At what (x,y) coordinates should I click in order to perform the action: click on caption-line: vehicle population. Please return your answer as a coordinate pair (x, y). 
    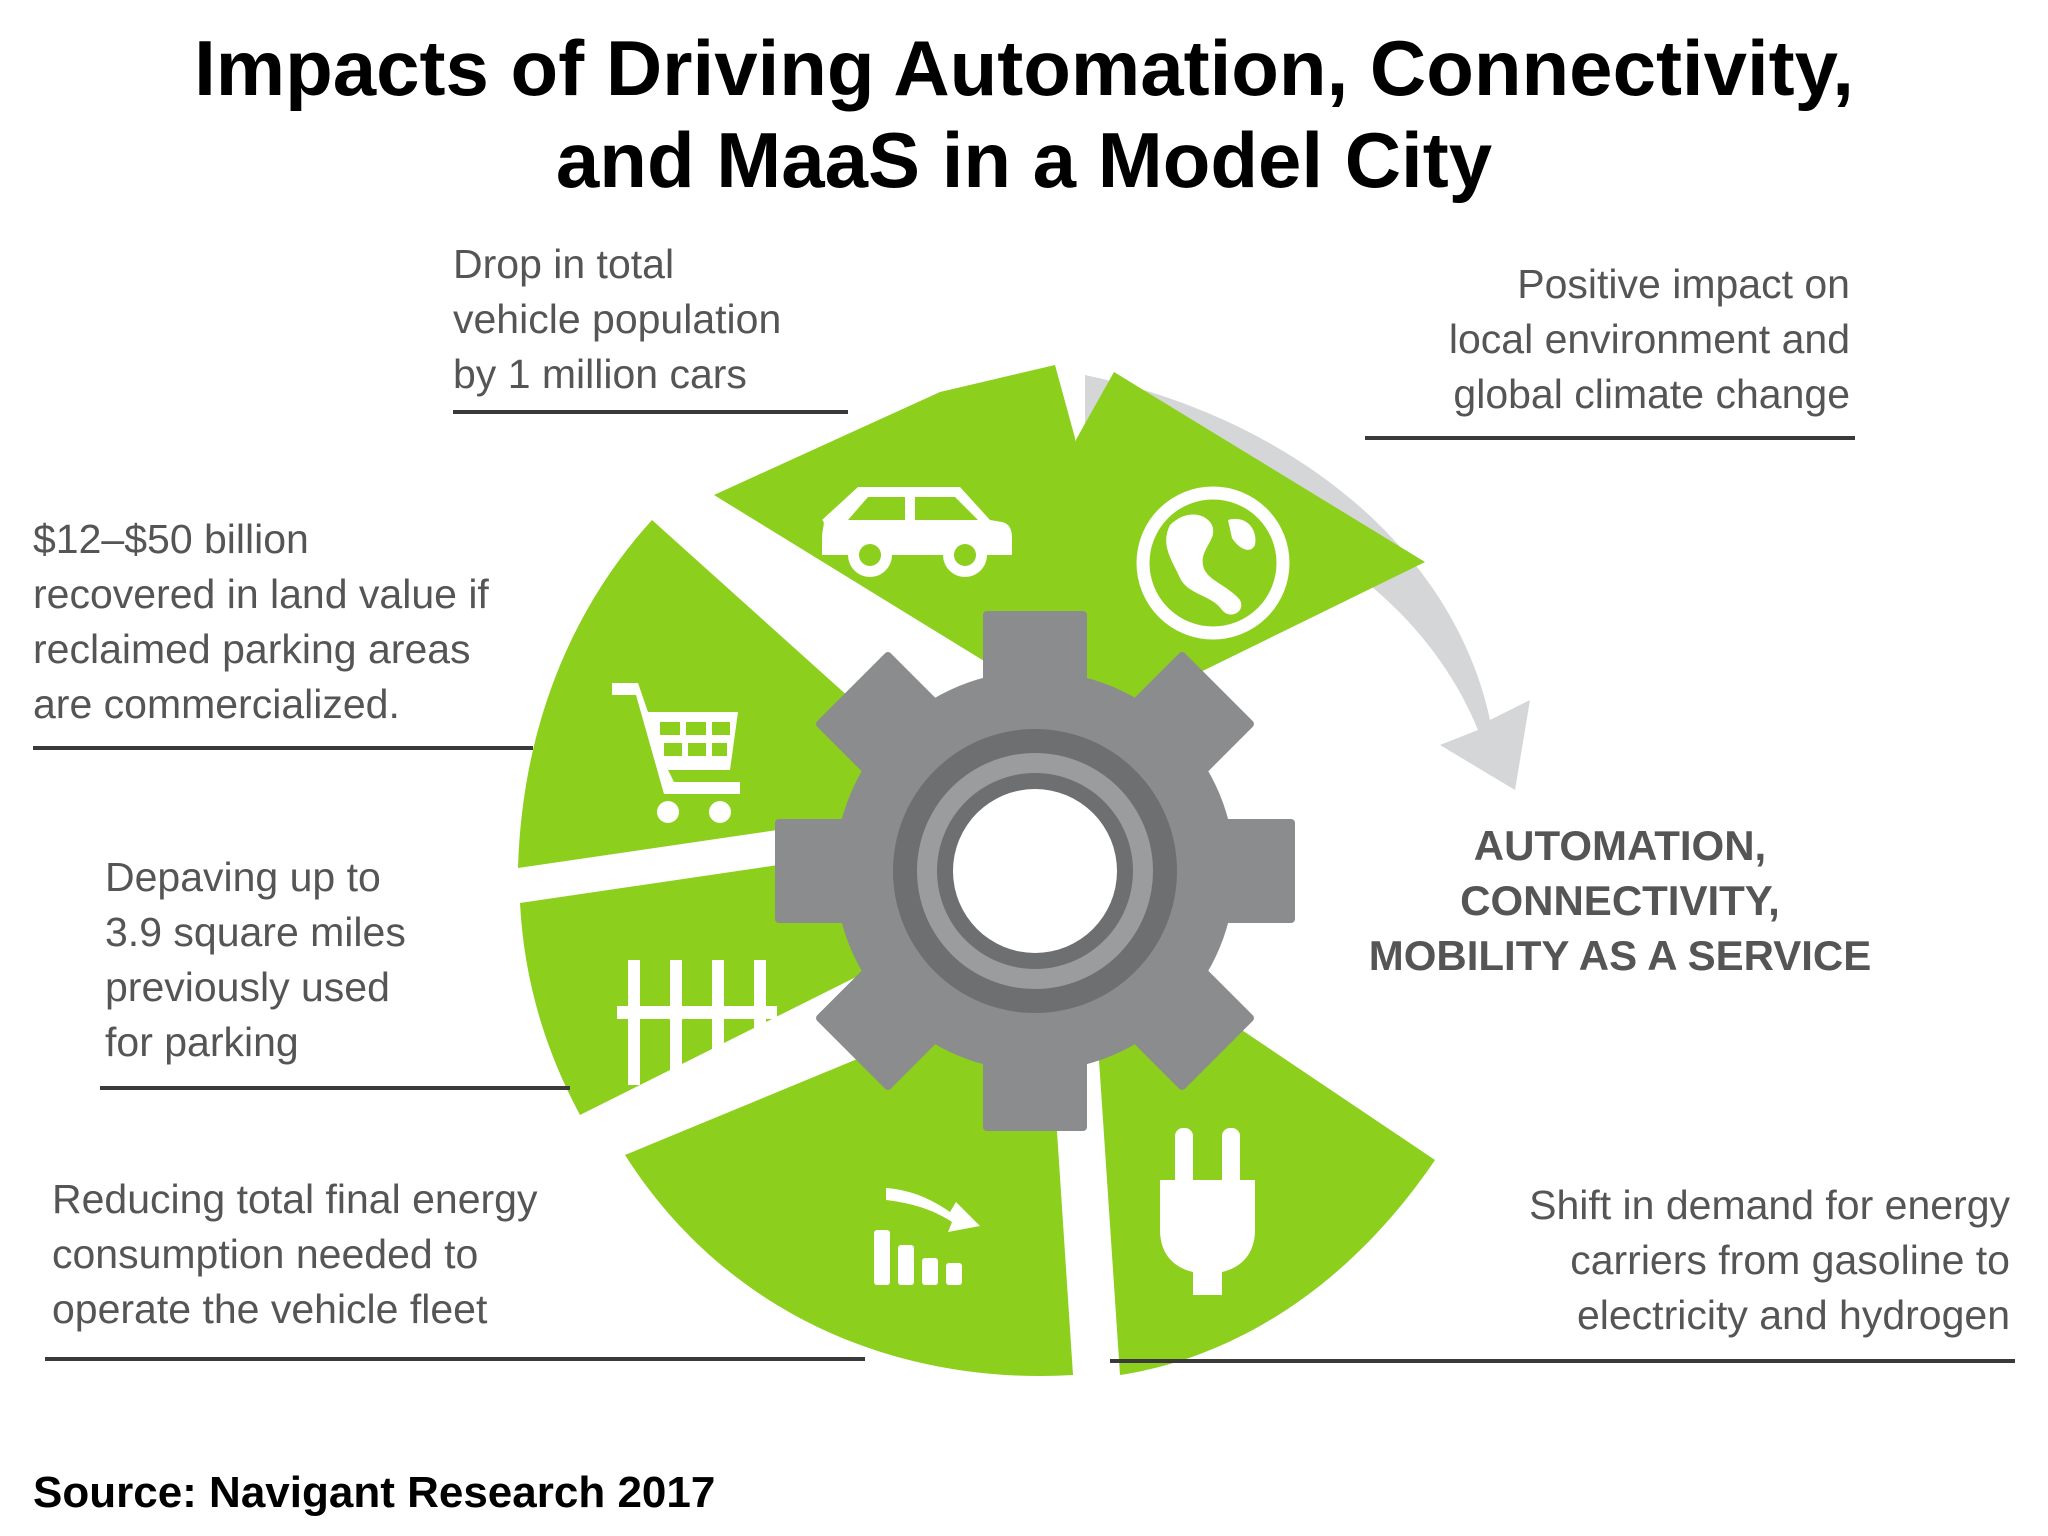
    Looking at the image, I should click on (617, 319).